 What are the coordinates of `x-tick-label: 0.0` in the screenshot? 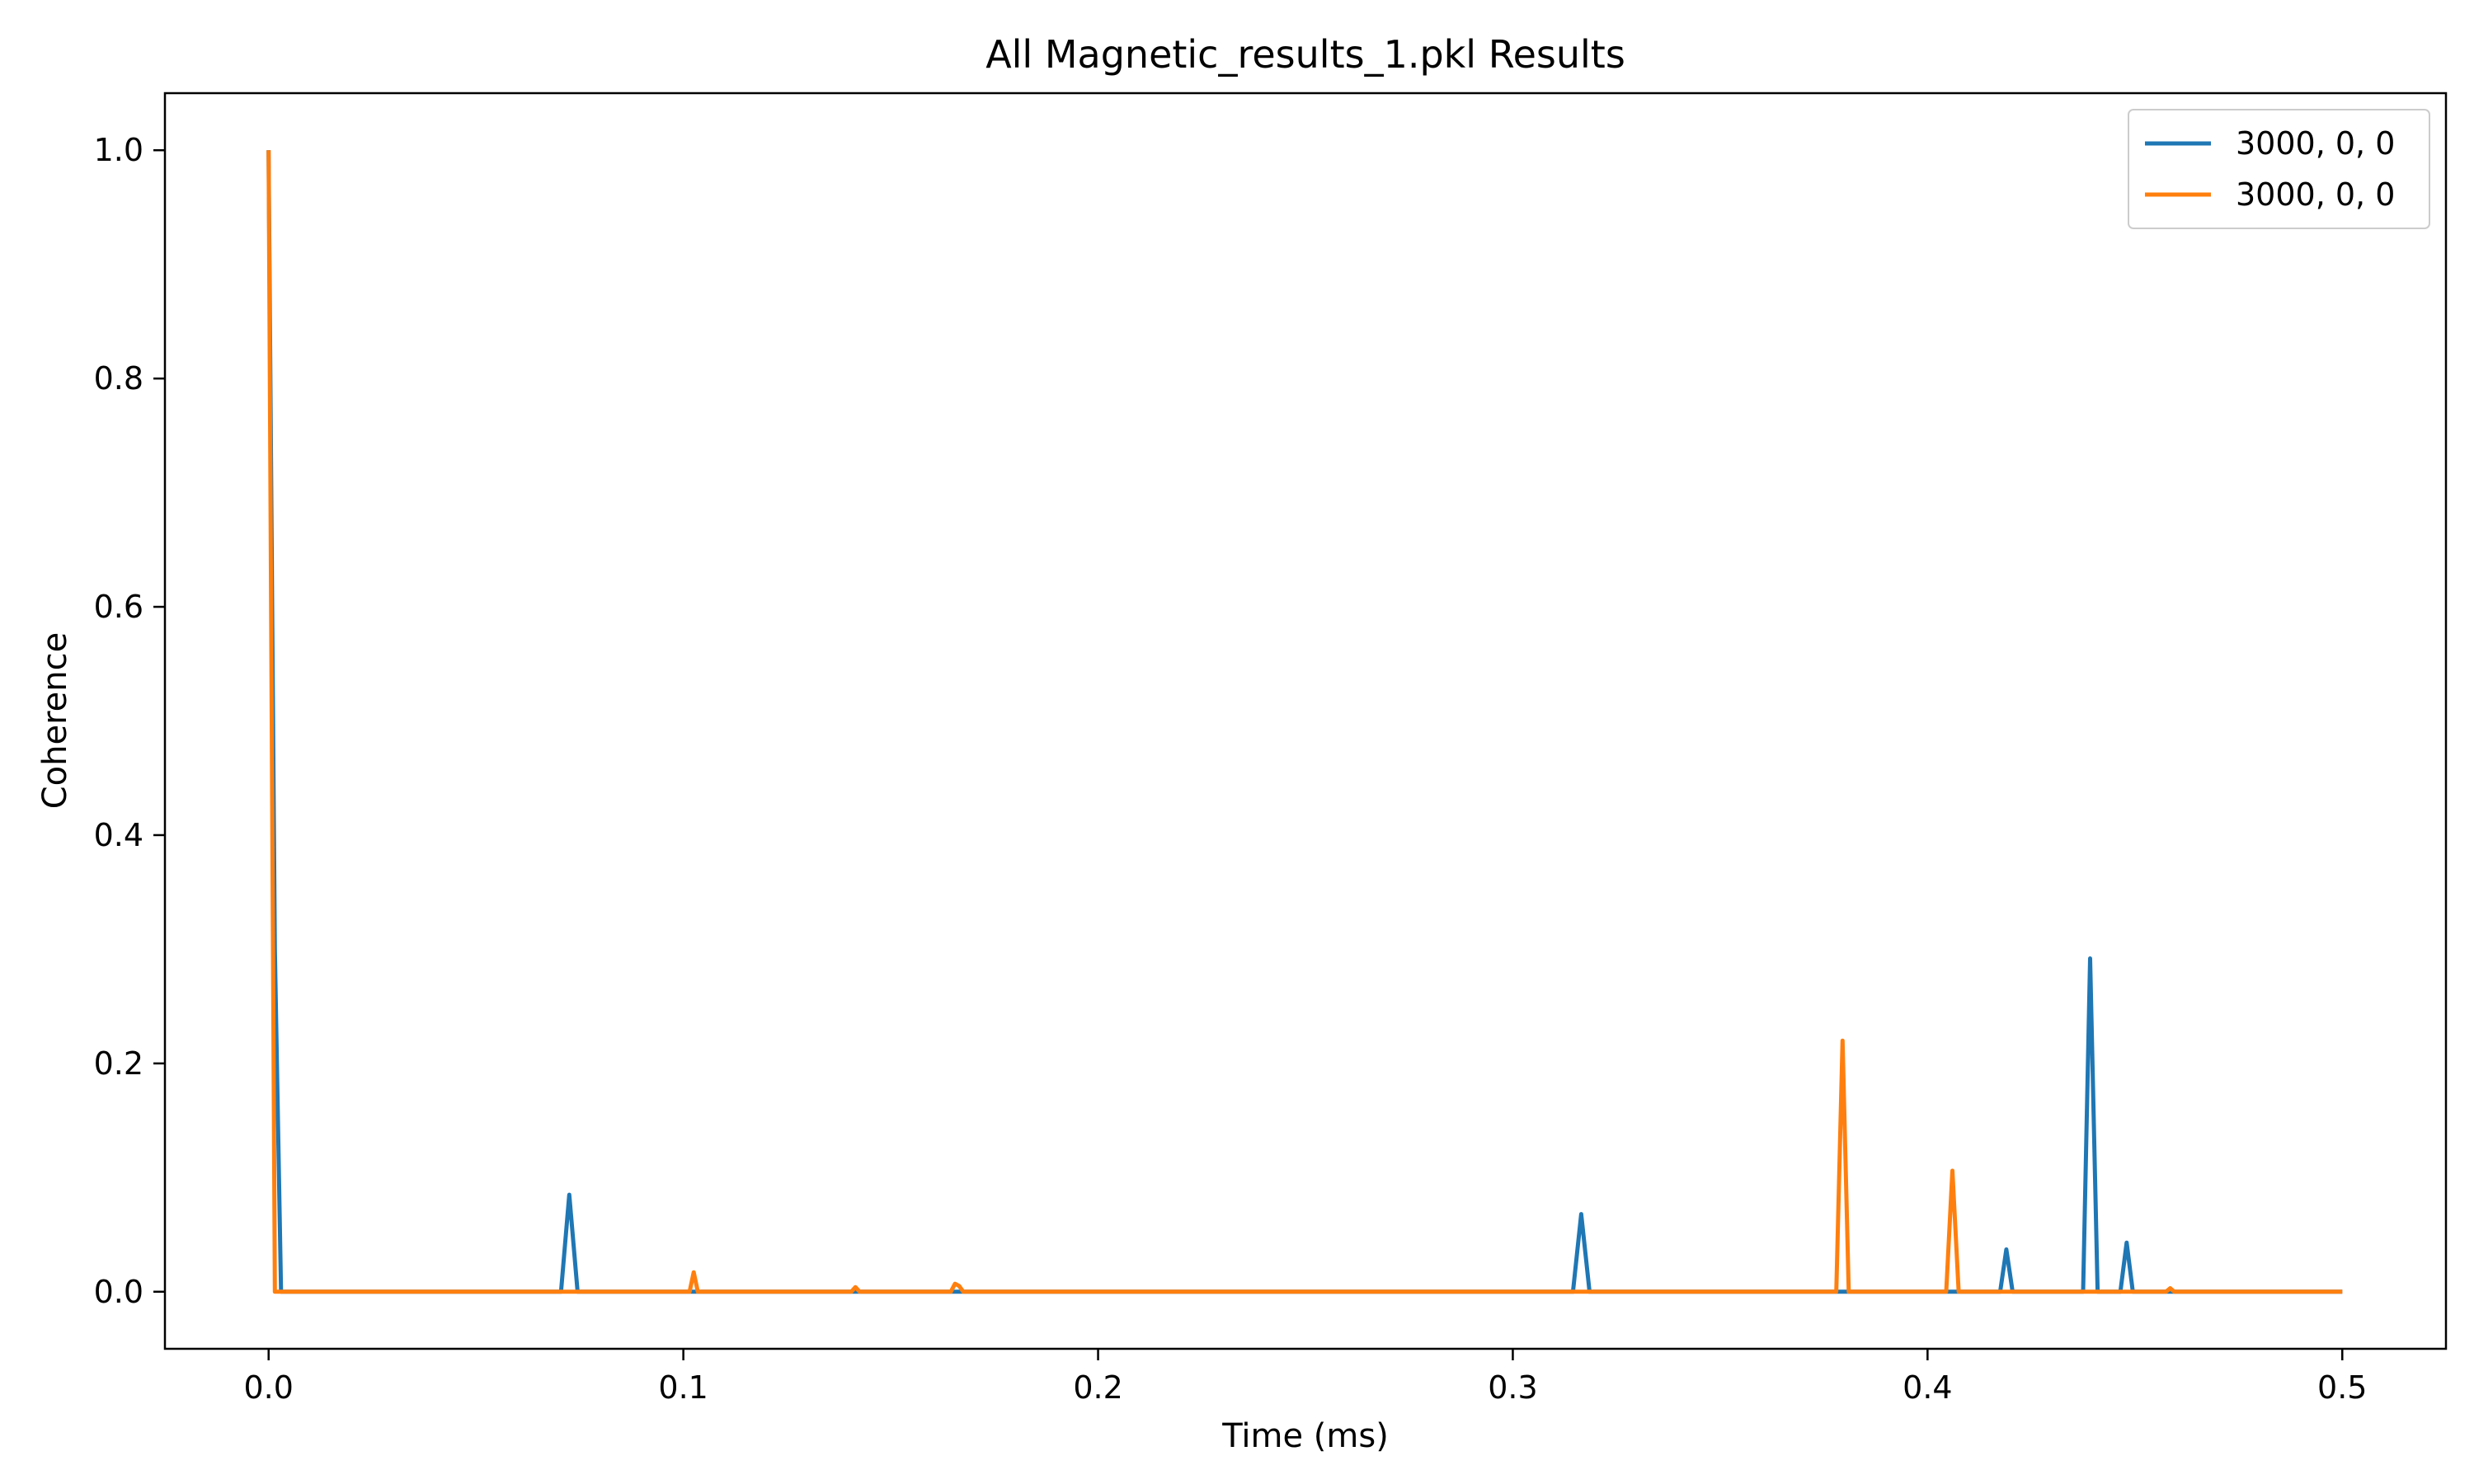 It's located at (269, 1387).